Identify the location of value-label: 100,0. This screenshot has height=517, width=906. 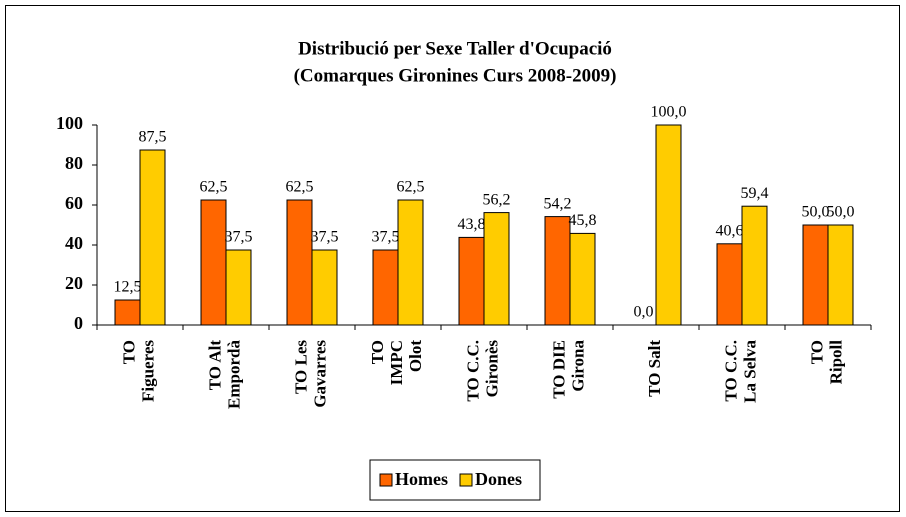
(669, 112).